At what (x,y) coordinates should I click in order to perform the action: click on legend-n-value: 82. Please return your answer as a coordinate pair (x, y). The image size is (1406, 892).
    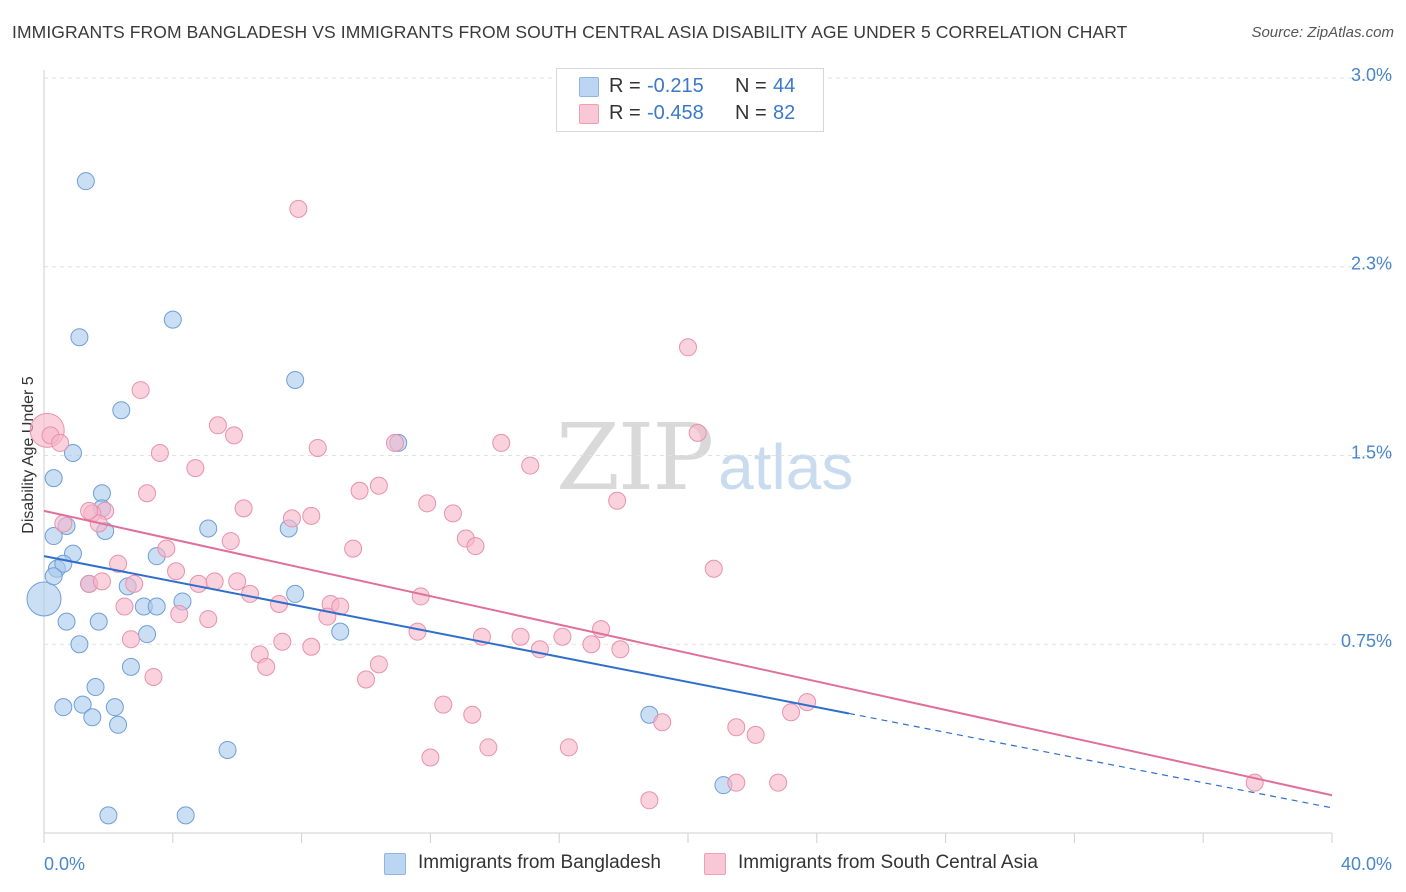
    Looking at the image, I should click on (784, 113).